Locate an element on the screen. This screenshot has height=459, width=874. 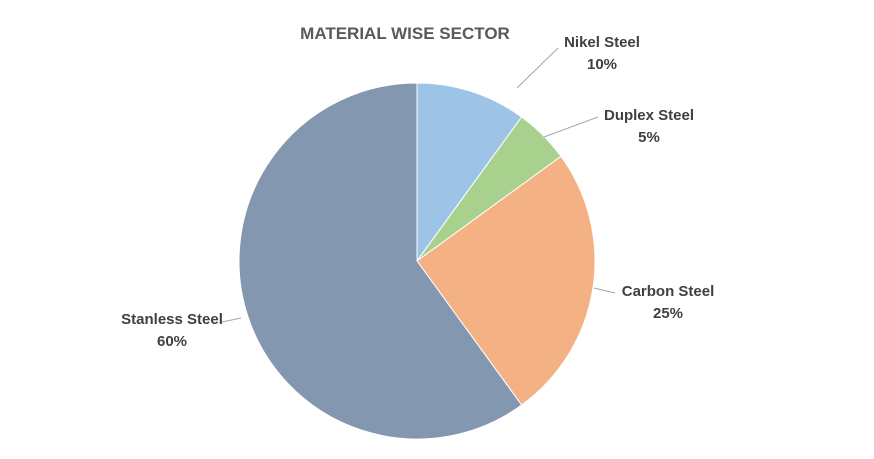
slice-label-name: Stanless Steel is located at coordinates (172, 319).